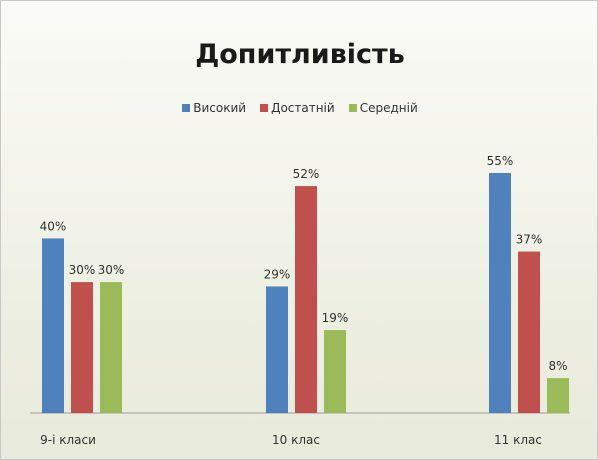 This screenshot has height=460, width=598. What do you see at coordinates (529, 240) in the screenshot?
I see `data-label-1-2: 37%` at bounding box center [529, 240].